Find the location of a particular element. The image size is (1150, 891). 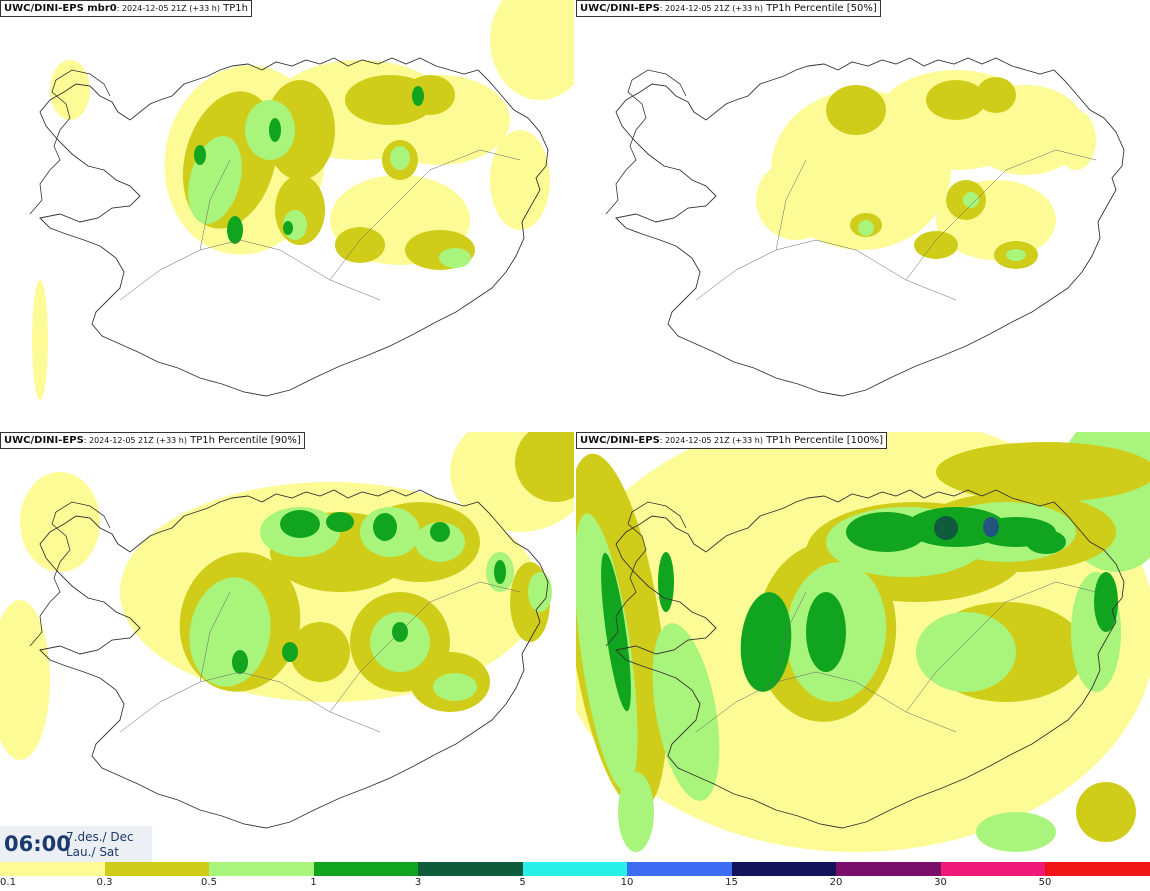

colorbar-label: 0.5 is located at coordinates (209, 882).